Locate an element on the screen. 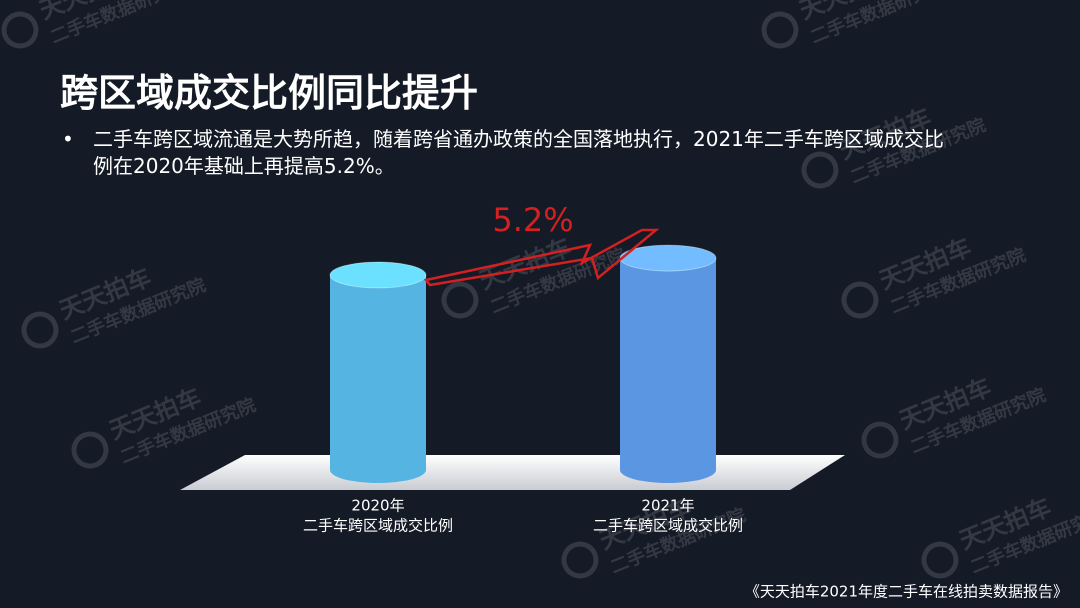  bars is located at coordinates (523, 363).